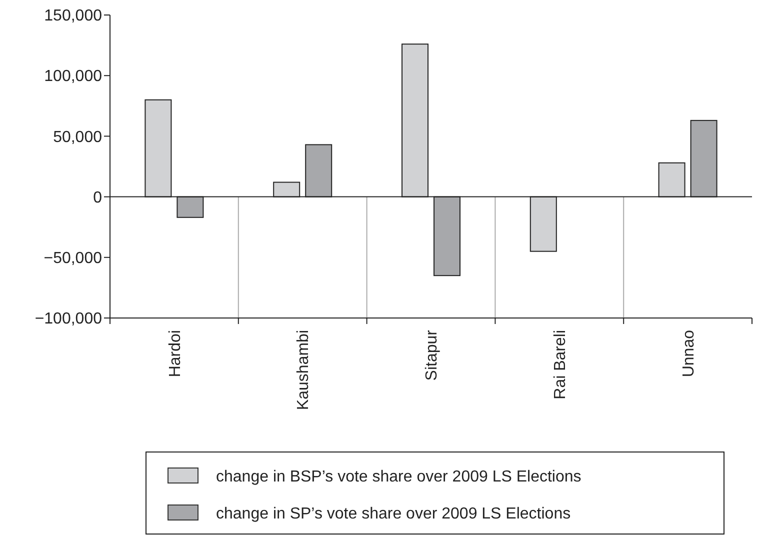 This screenshot has width=757, height=535. Describe the element at coordinates (175, 354) in the screenshot. I see `x-tick-label: Hardoi` at that location.